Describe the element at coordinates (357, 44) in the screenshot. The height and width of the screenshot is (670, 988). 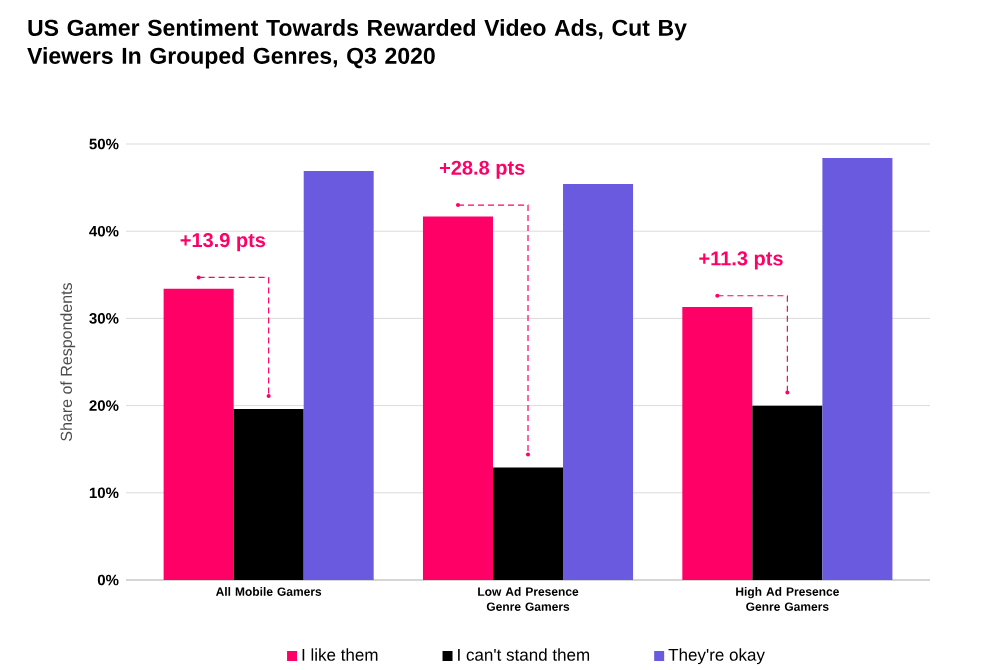
I see `chart-title: US Gamer Sentiment Towards Rewarded Video Ads, Cut By Viewers In Grouped Genres, Q3 2020` at that location.